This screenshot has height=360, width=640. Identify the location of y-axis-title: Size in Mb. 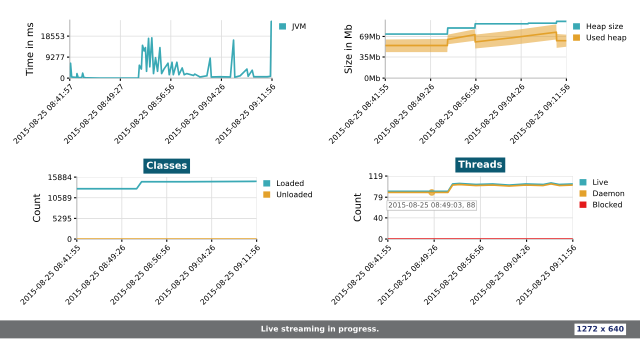
(348, 49).